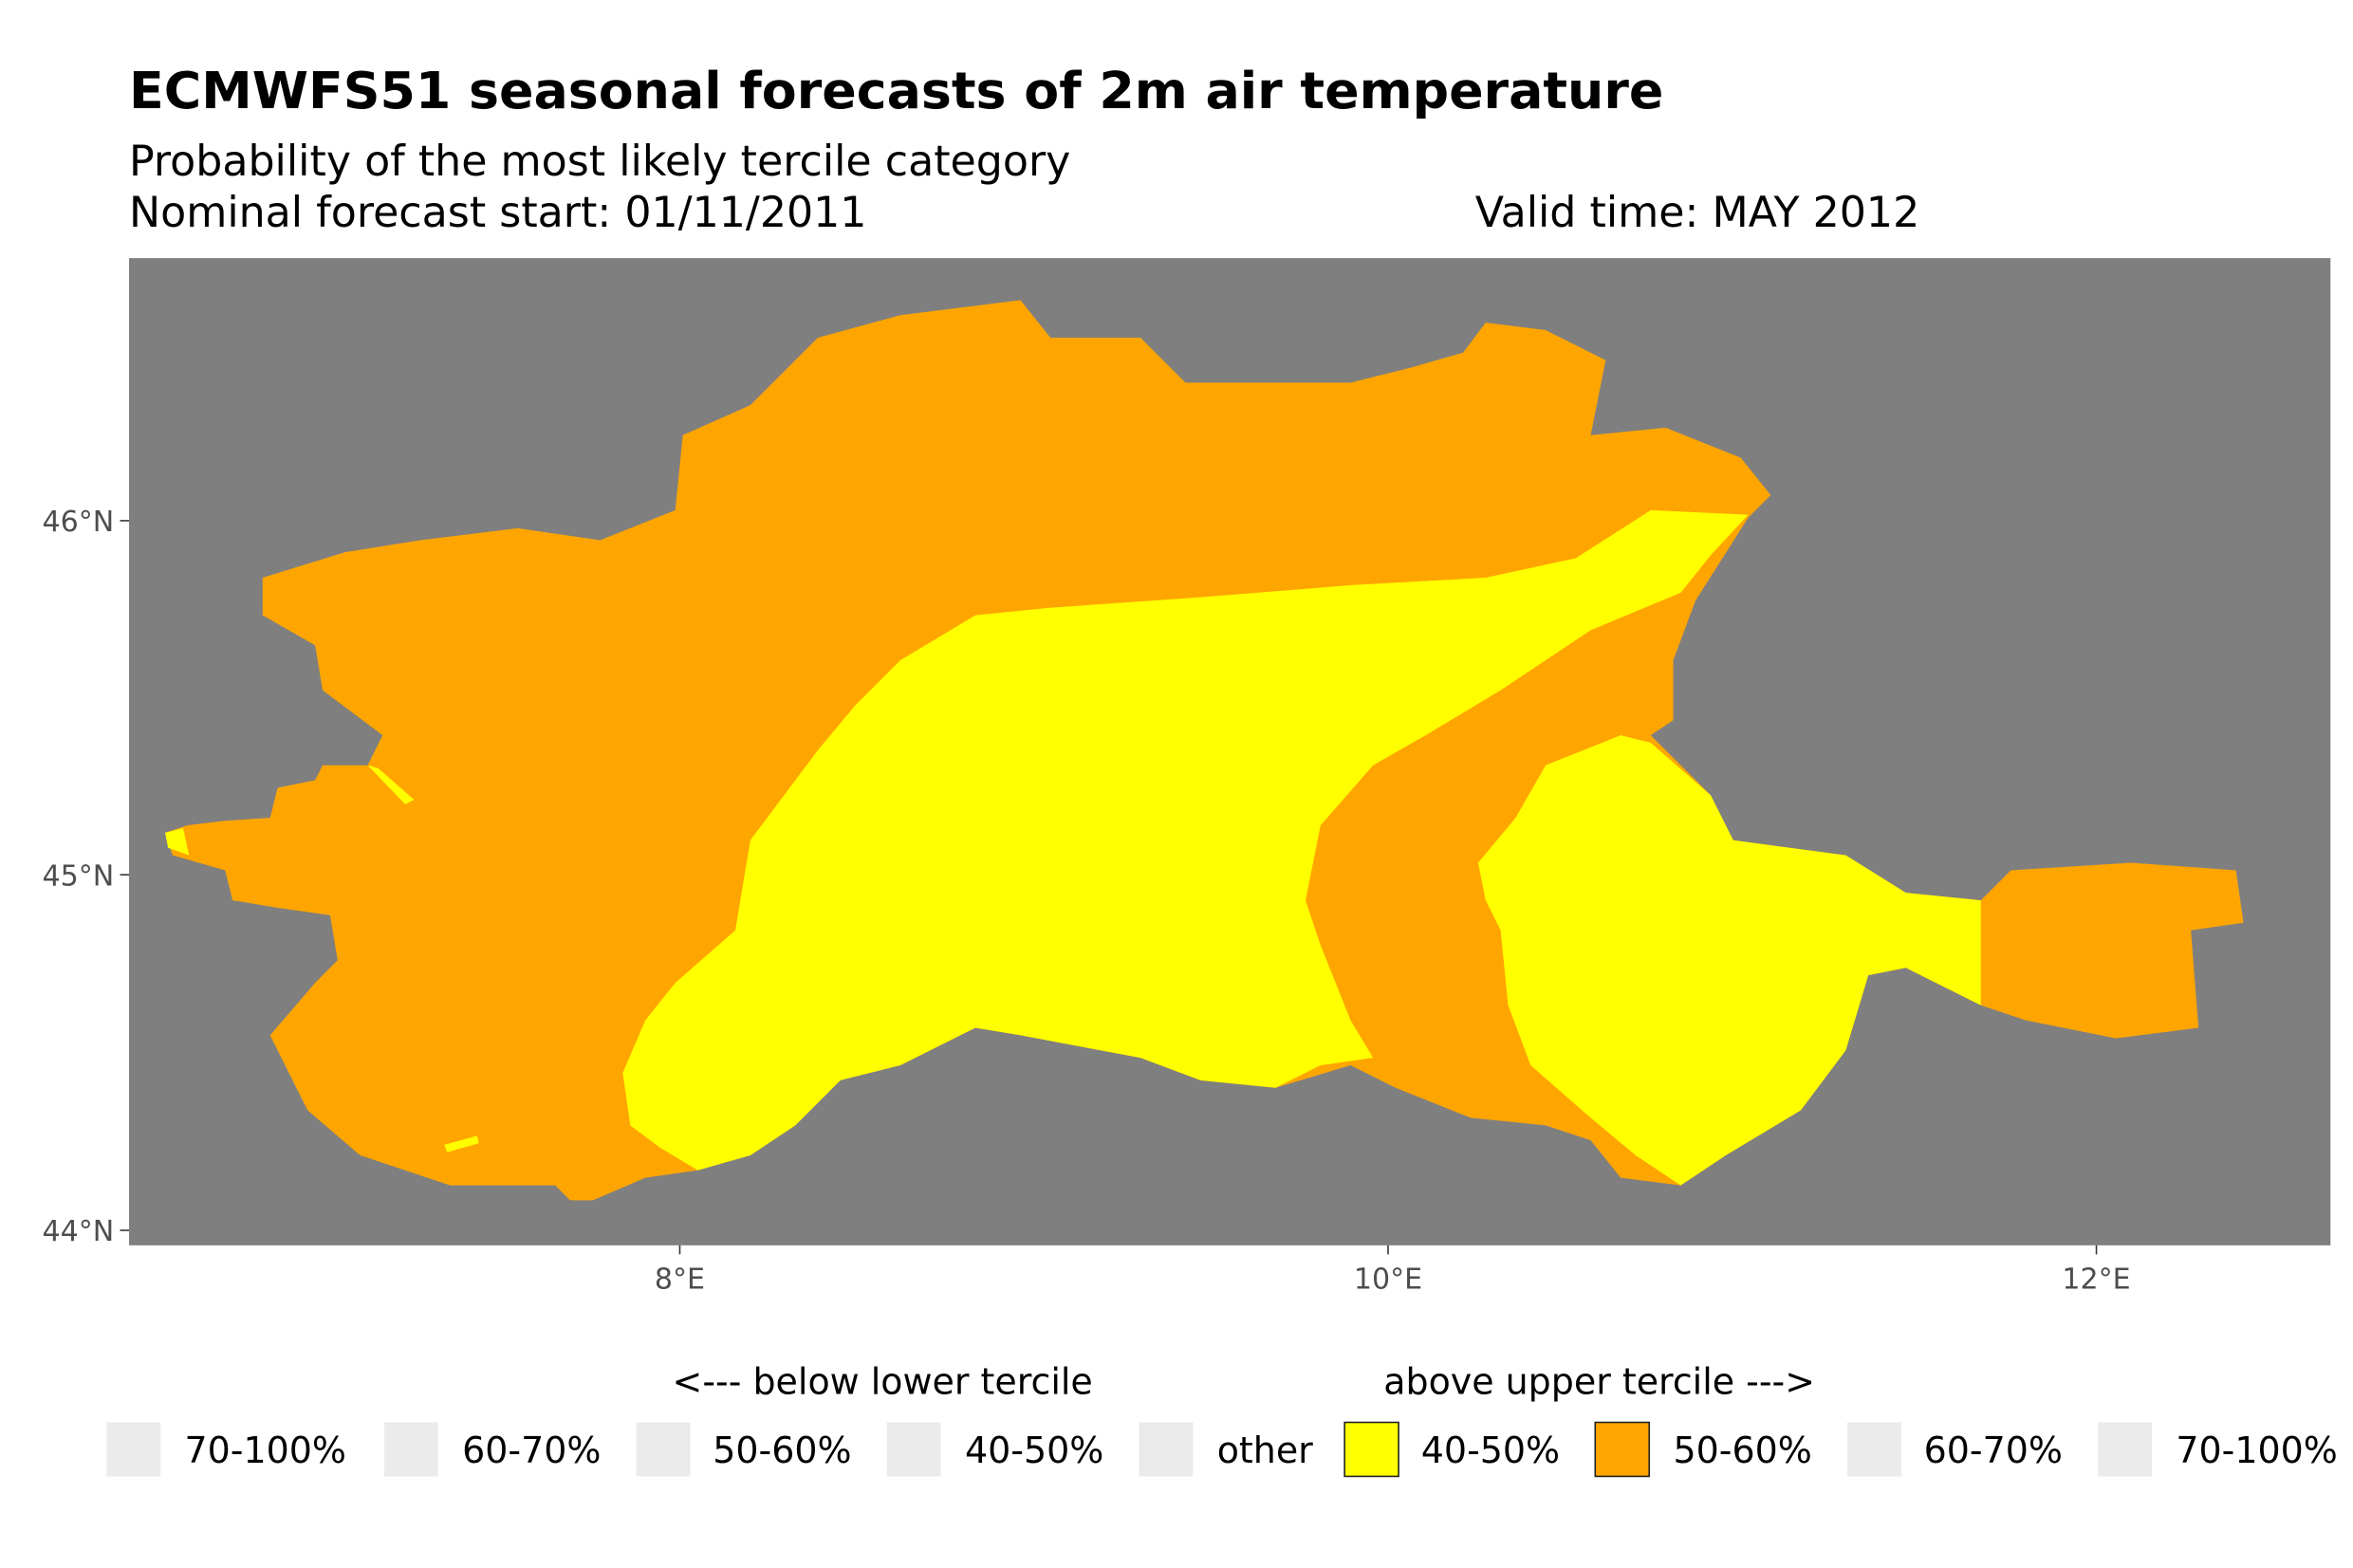 The height and width of the screenshot is (1568, 2353). I want to click on region-yellow-streak, so click(391, 785).